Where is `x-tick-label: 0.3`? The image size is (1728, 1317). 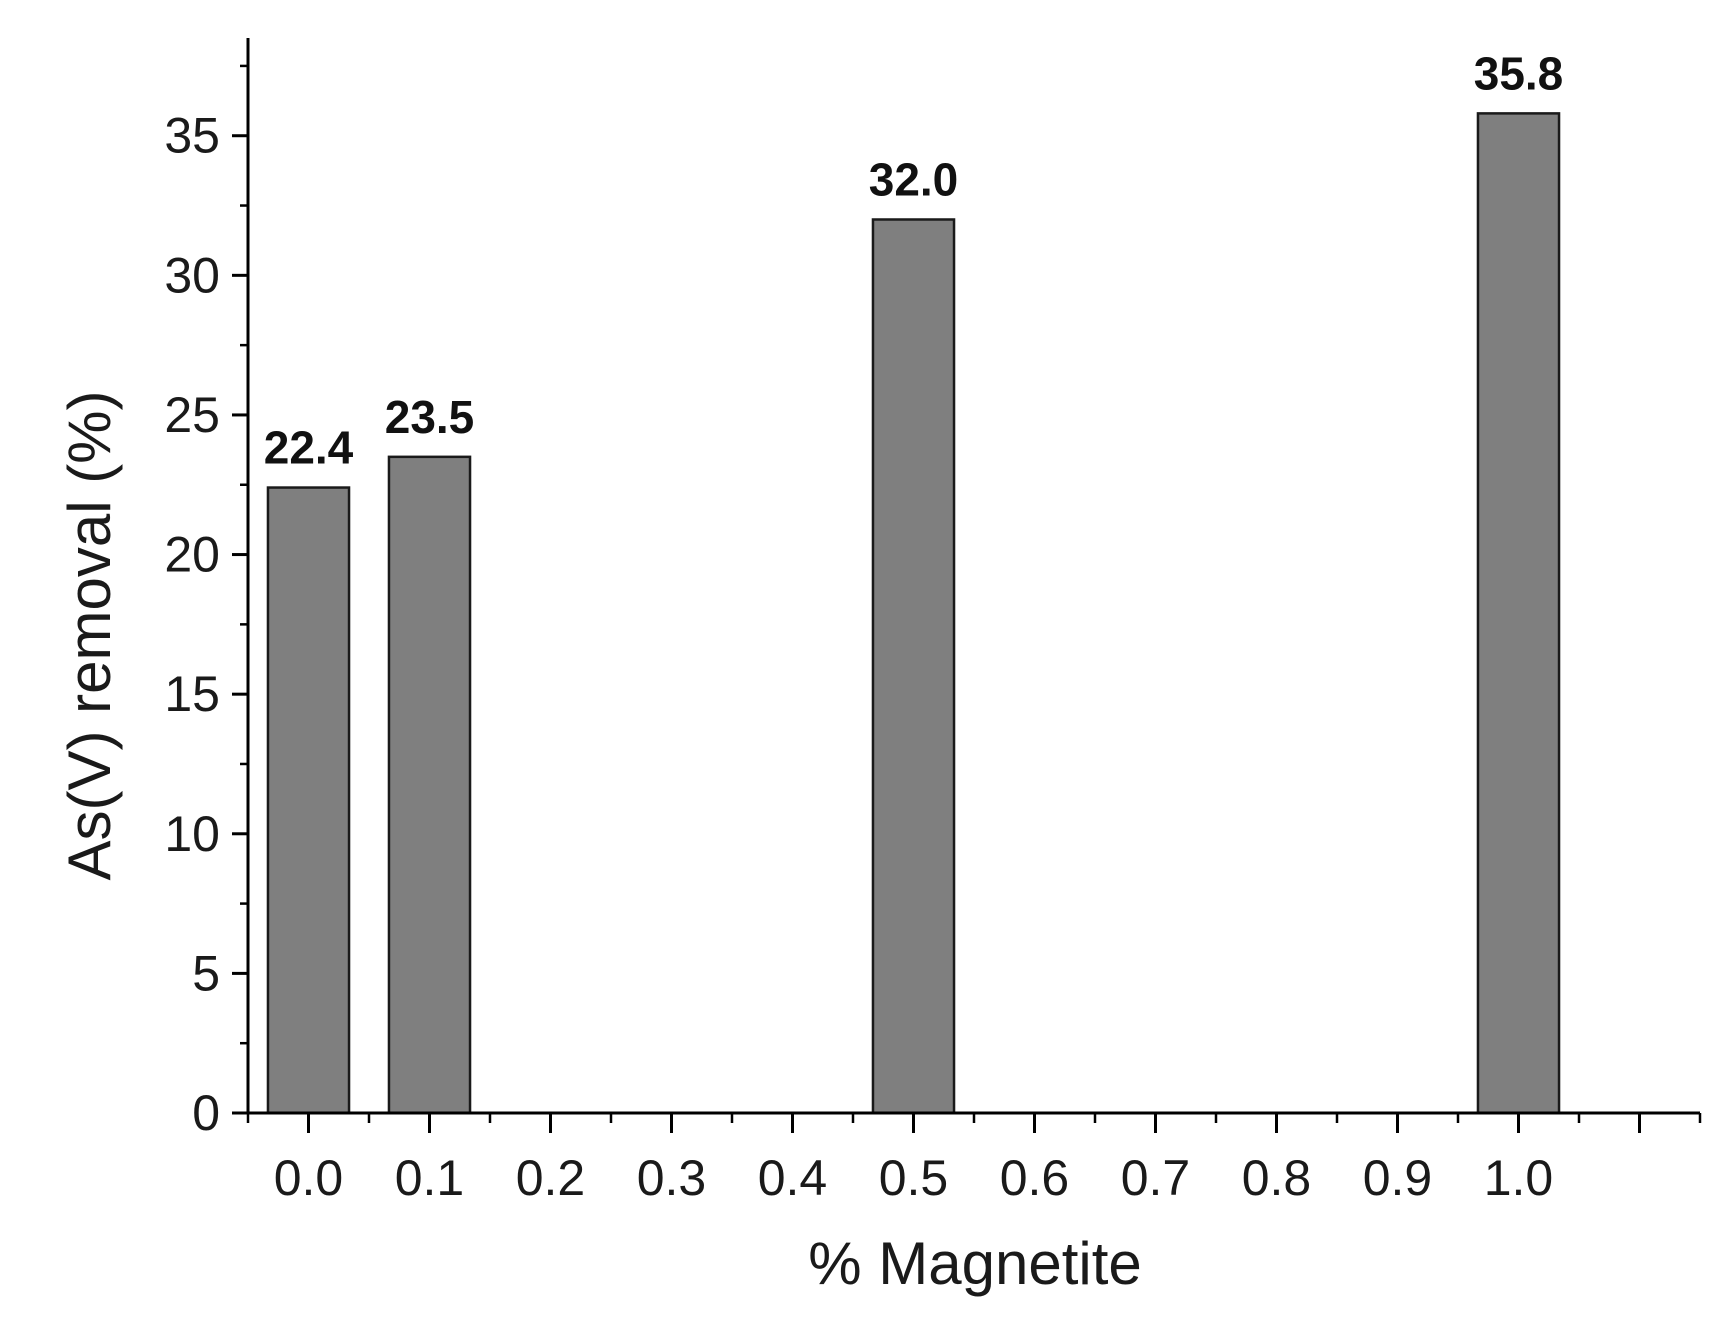
x-tick-label: 0.3 is located at coordinates (672, 1178).